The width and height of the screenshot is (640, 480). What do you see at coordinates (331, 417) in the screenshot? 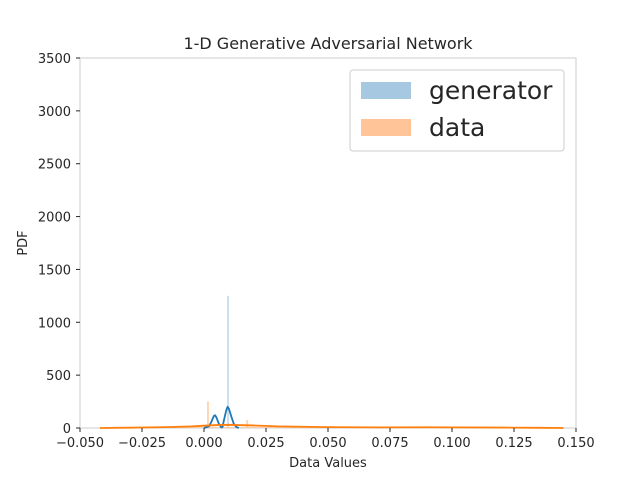
I see `kde-layer` at bounding box center [331, 417].